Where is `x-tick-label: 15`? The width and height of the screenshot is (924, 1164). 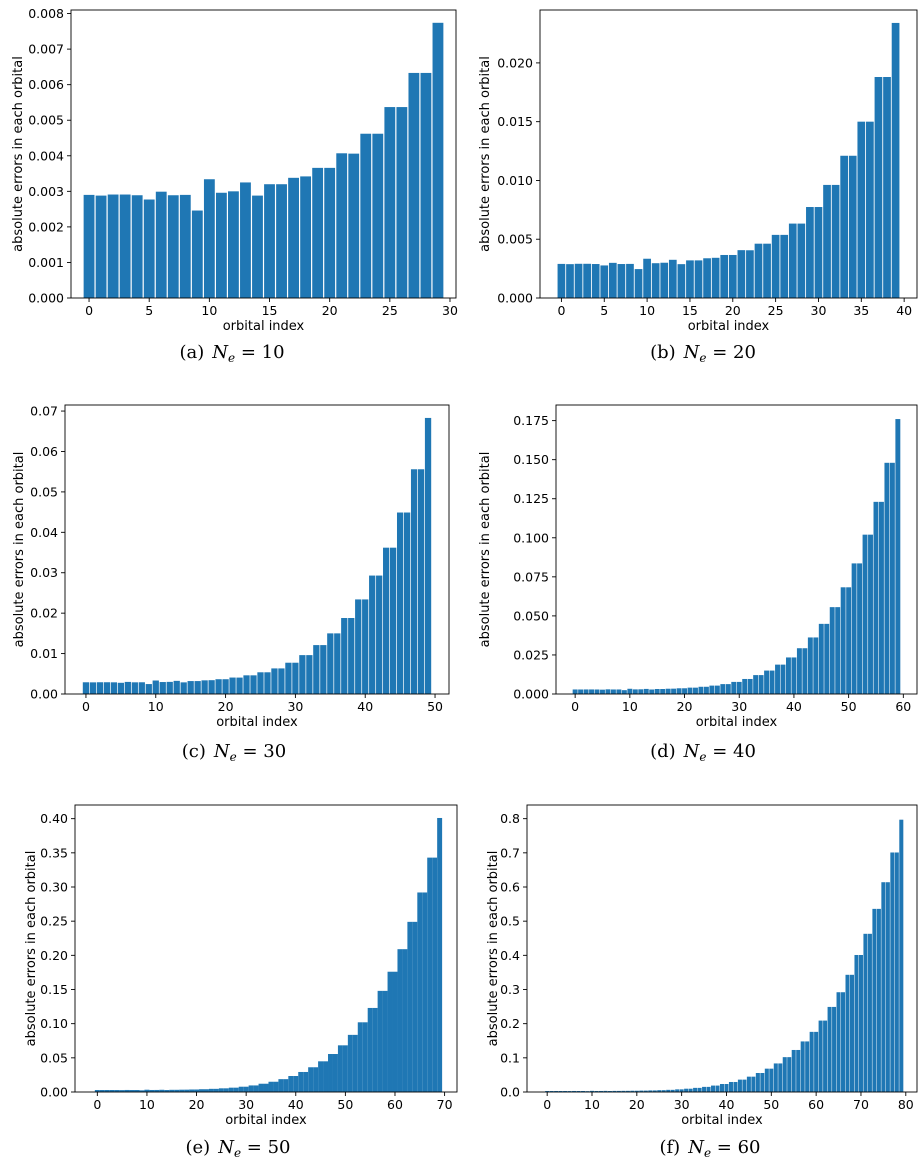
x-tick-label: 15 is located at coordinates (690, 310).